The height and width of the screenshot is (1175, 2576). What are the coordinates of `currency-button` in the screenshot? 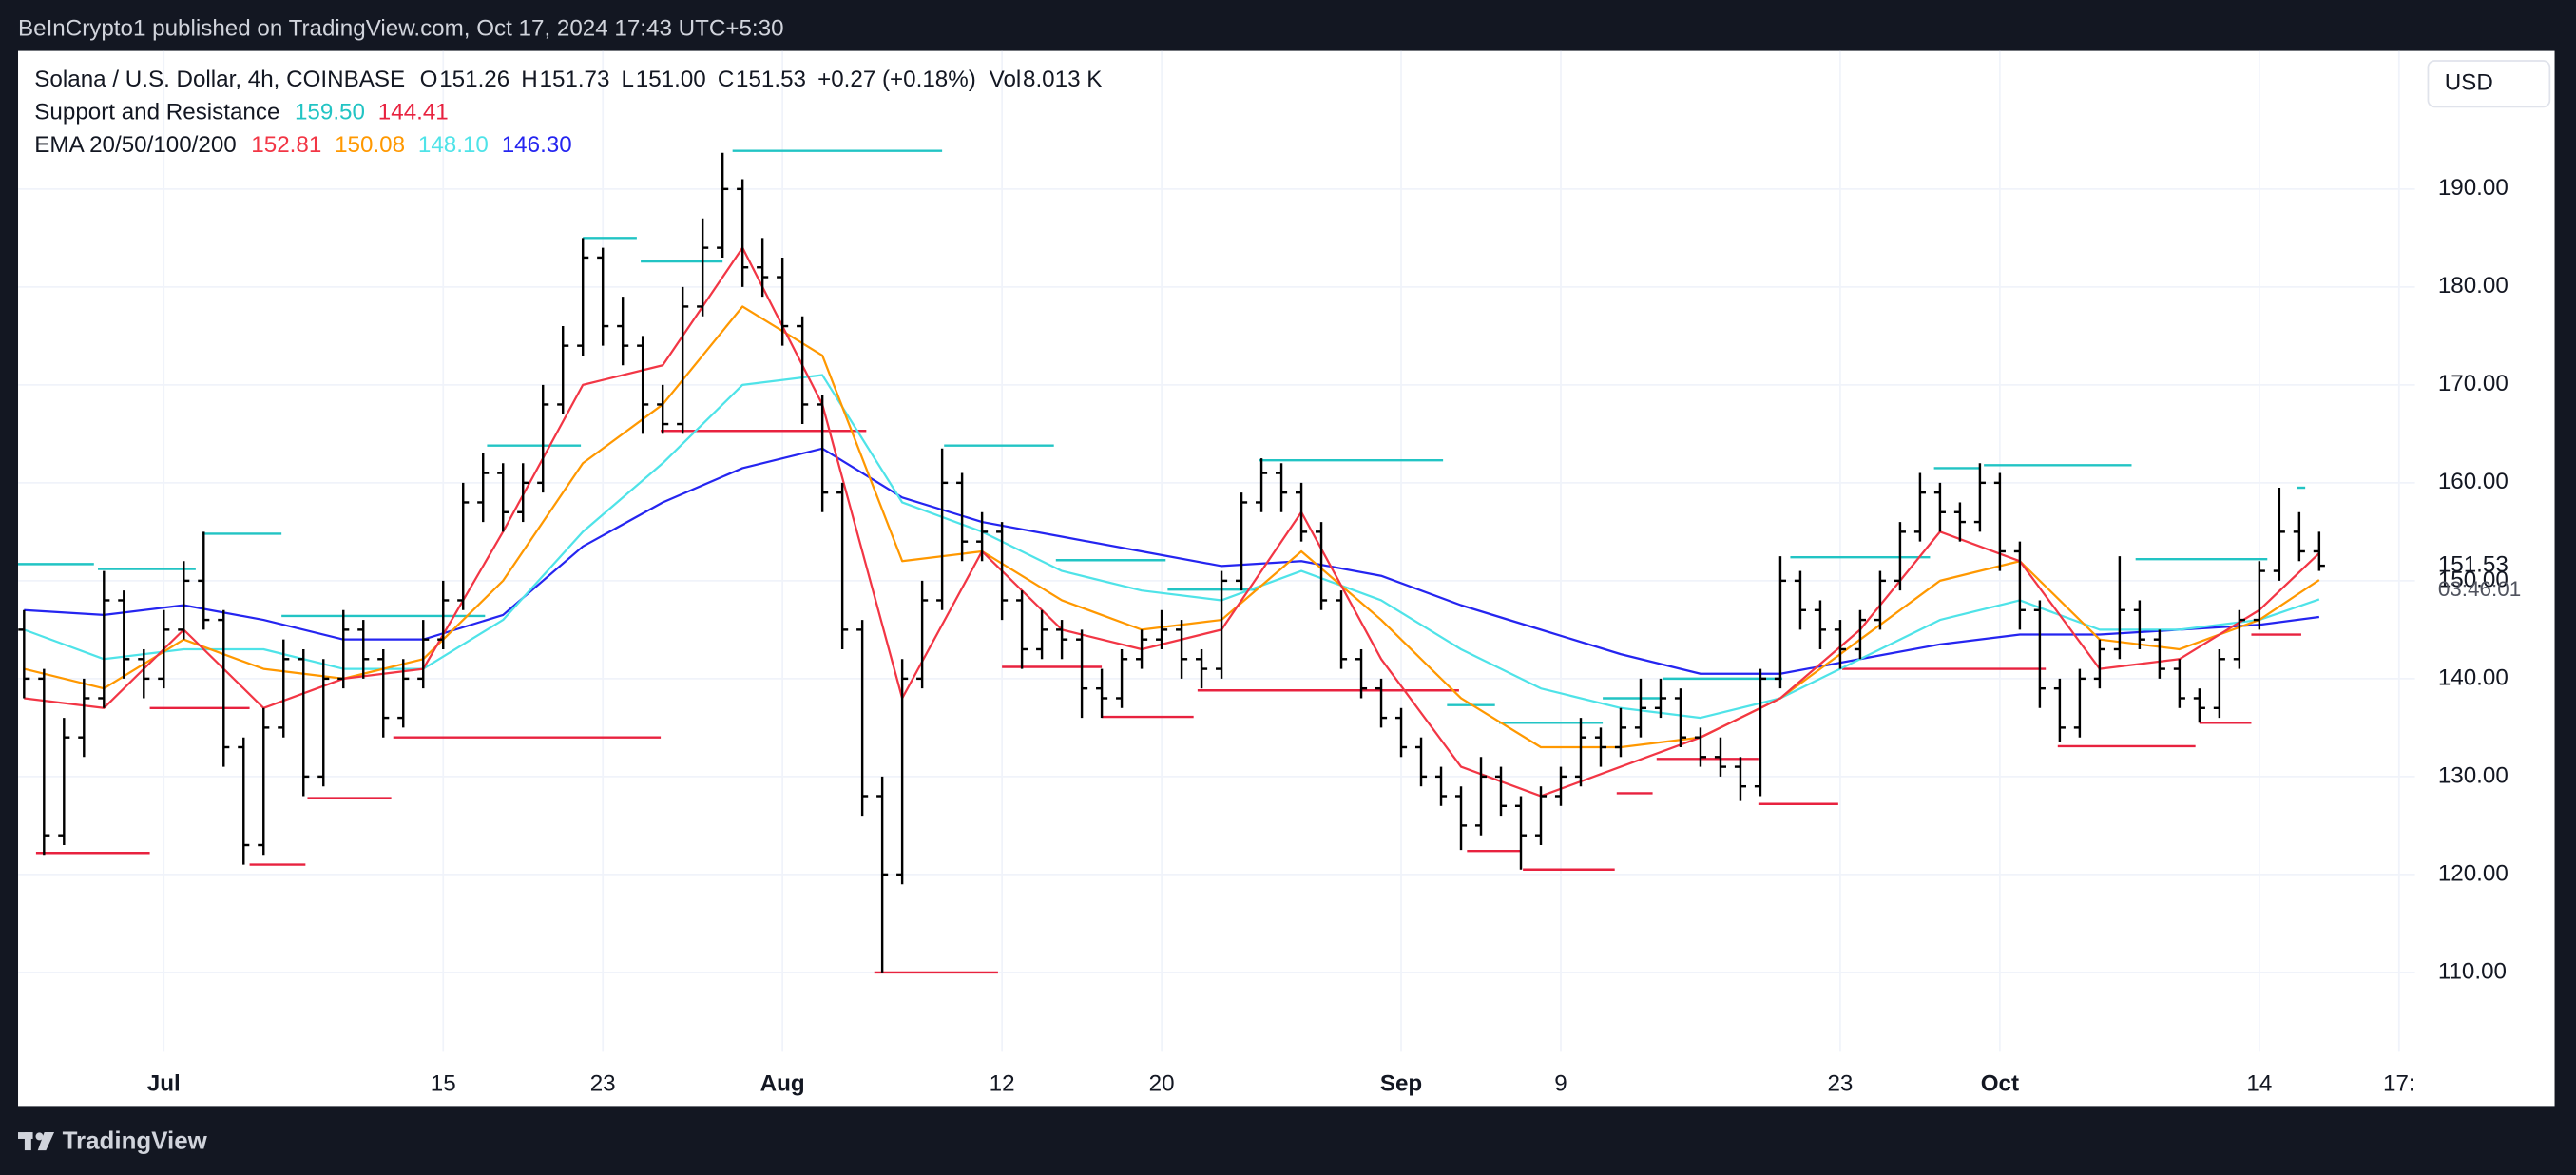 It's located at (2489, 84).